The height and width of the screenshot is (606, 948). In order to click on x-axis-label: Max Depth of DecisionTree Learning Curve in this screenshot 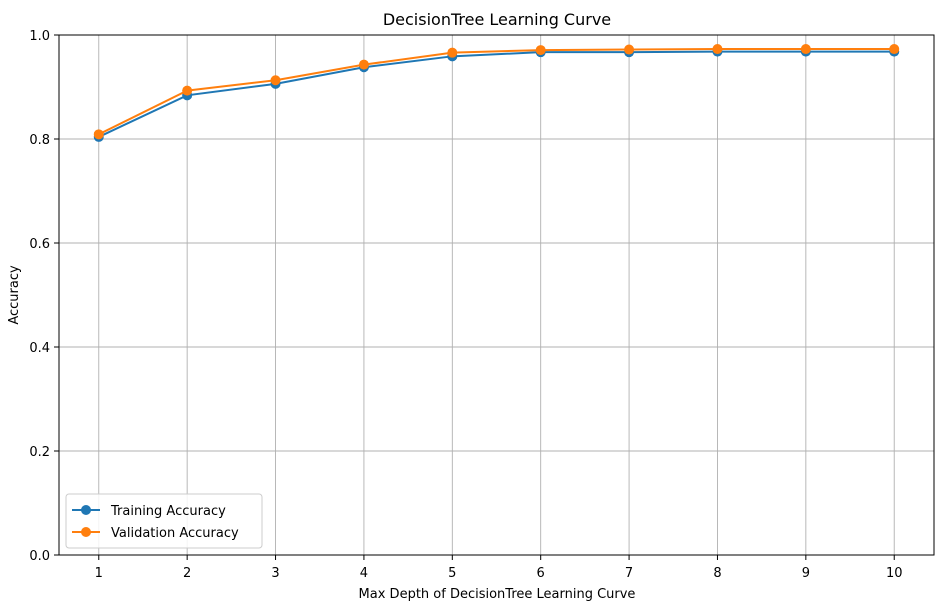, I will do `click(497, 594)`.